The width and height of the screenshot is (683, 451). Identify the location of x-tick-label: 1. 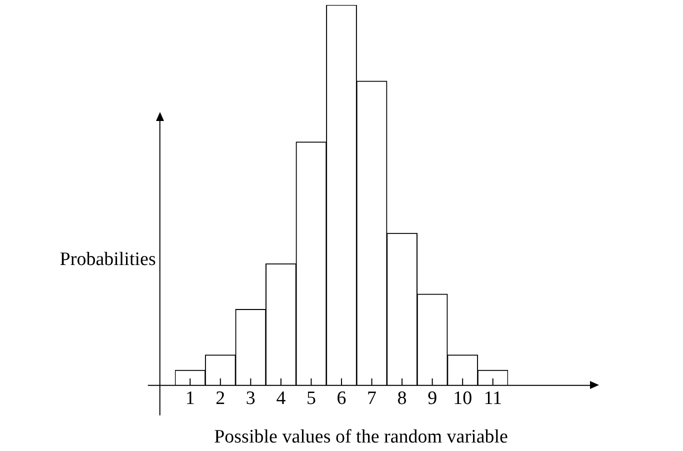
(190, 398).